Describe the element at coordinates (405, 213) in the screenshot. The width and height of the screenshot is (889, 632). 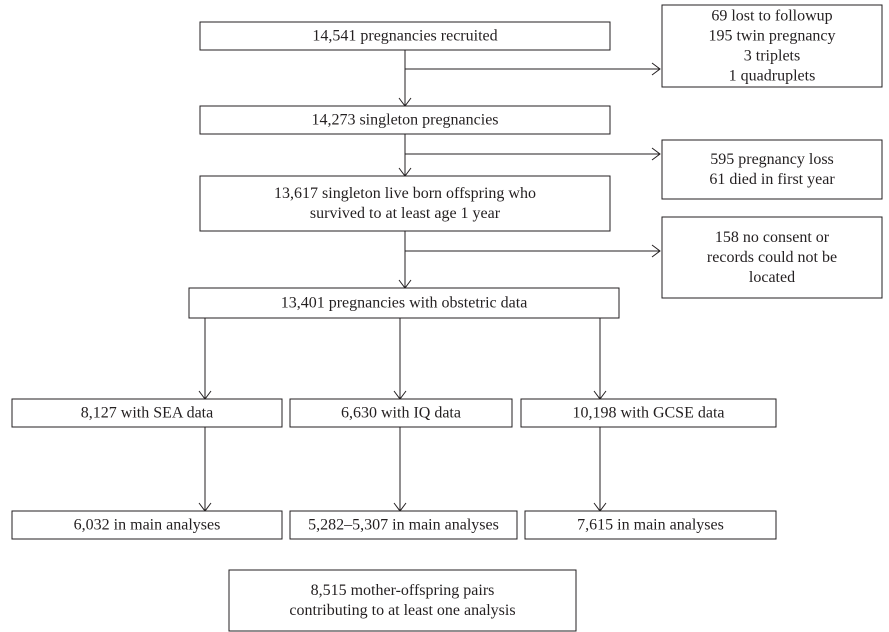
I see `node-label: survived to at least age 1 year` at that location.